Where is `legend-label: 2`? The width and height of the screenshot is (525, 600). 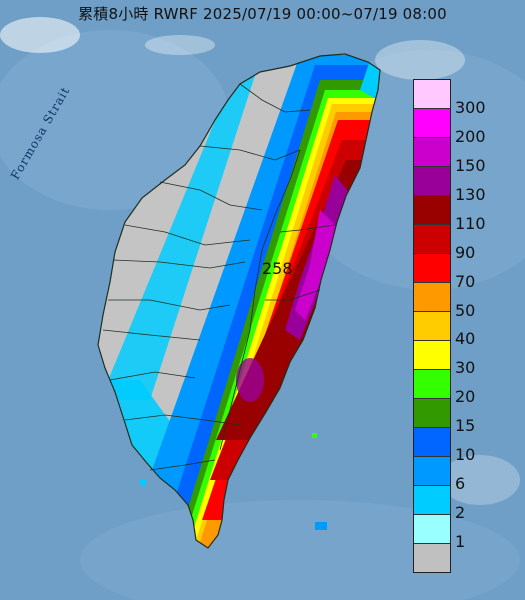
legend-label: 2 is located at coordinates (460, 513).